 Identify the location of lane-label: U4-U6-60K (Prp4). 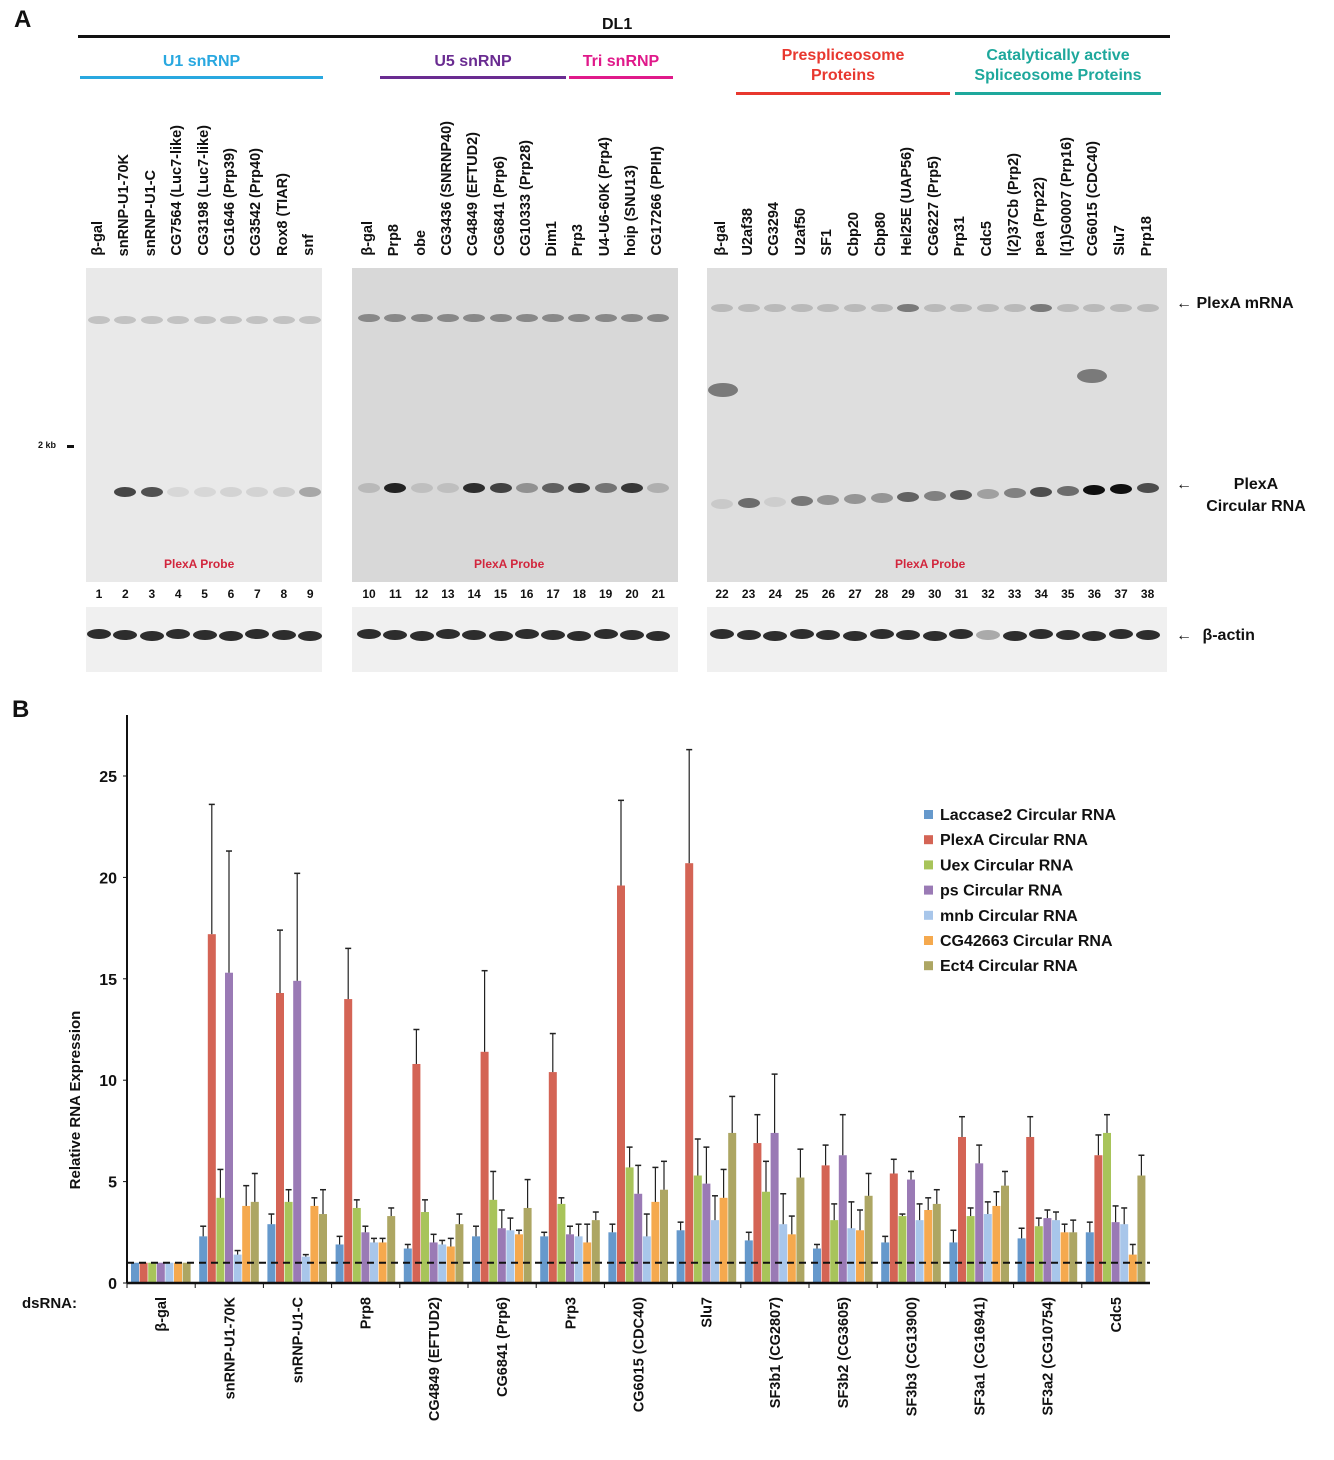
(604, 196).